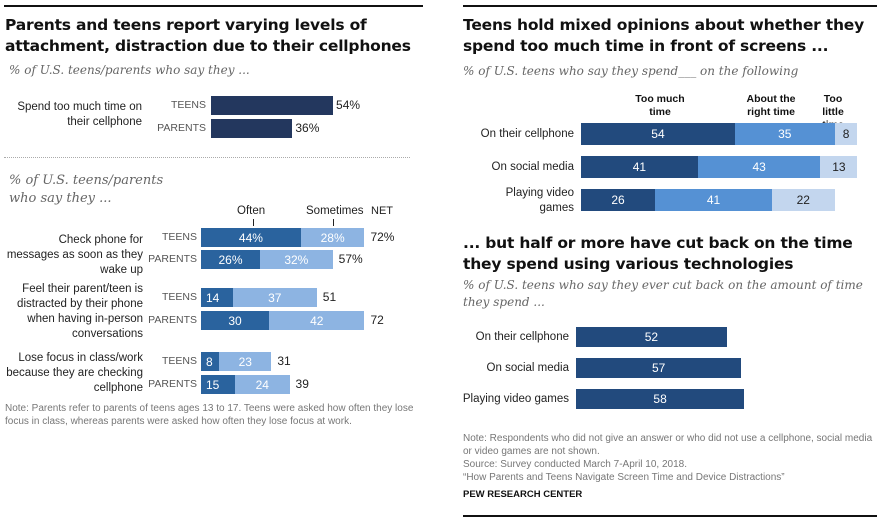  Describe the element at coordinates (659, 368) in the screenshot. I see `bar: 57` at that location.